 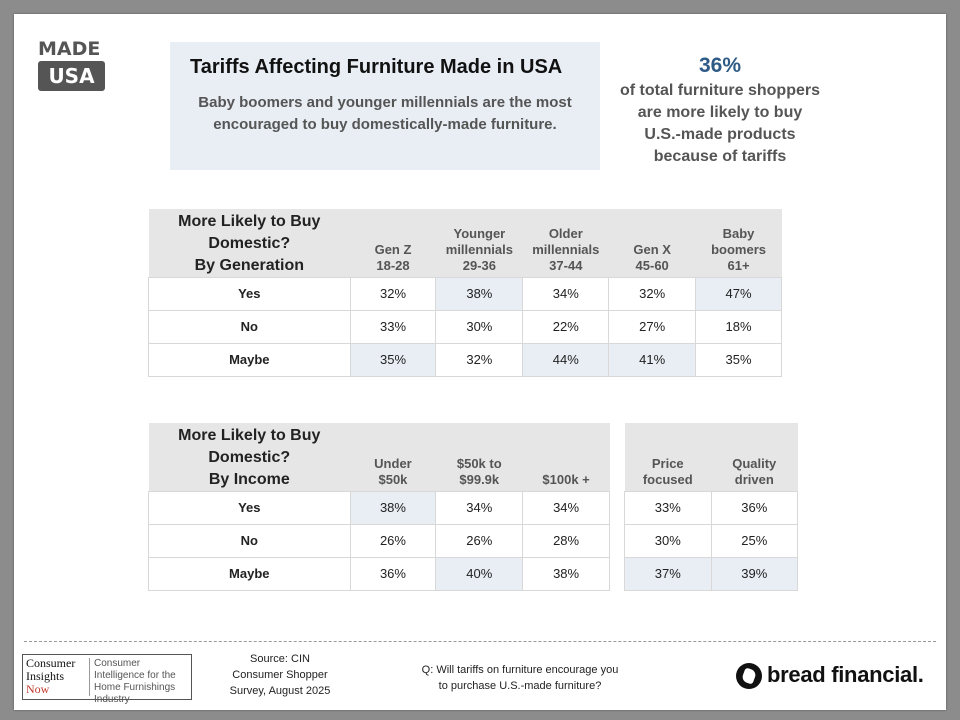 I want to click on table-cell: 28%, so click(x=566, y=540).